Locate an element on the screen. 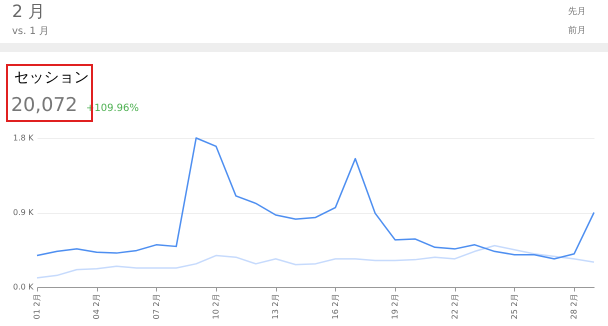  x-tick-label: 28 2月 is located at coordinates (574, 307).